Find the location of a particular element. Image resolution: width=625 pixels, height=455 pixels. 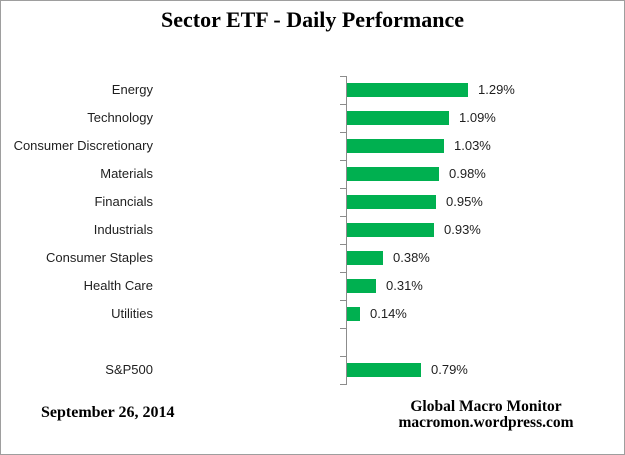

data-label: 1.03% is located at coordinates (472, 145).